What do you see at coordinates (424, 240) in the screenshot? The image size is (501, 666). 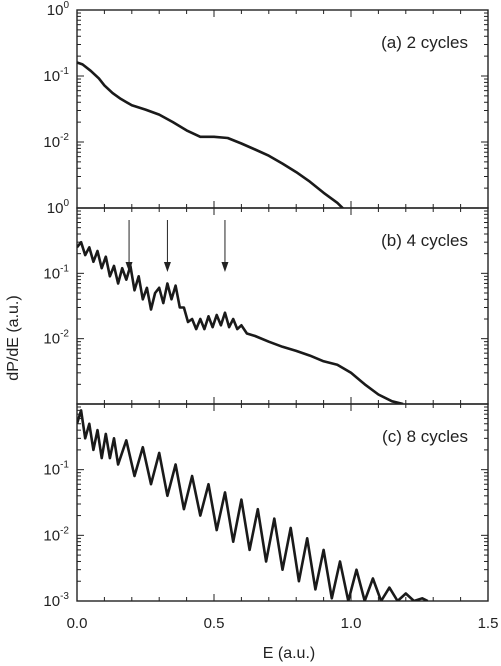 I see `panel-label: (b) 4 cycles` at bounding box center [424, 240].